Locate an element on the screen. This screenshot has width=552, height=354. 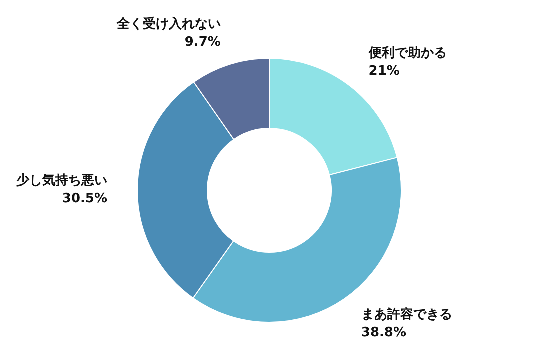
slice-label: まあ許容できる is located at coordinates (406, 314).